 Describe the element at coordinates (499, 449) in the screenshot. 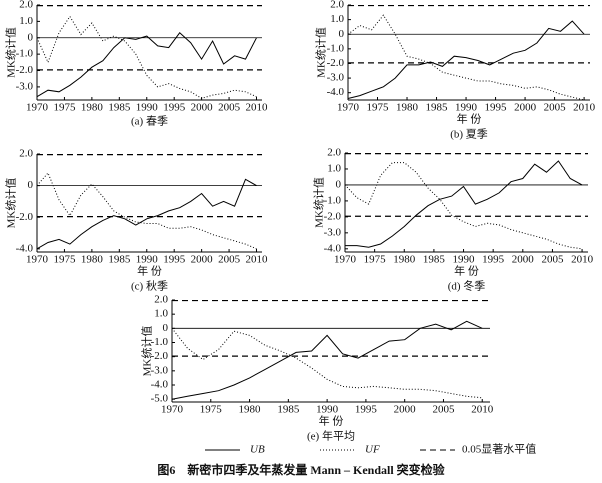

I see `legend-label: 0.05显著水平值` at that location.